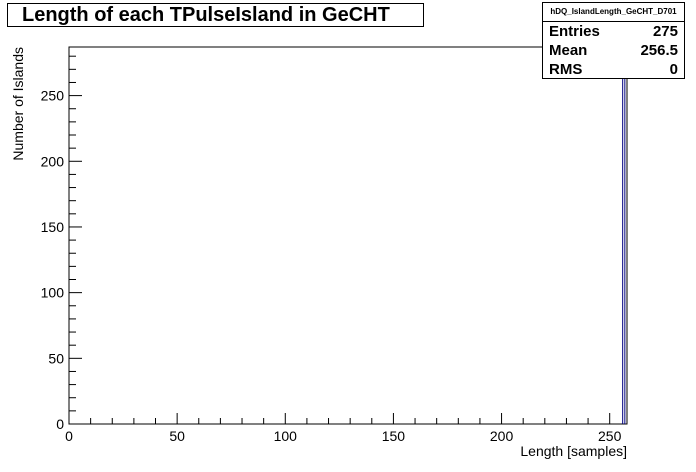 This screenshot has width=696, height=472. What do you see at coordinates (613, 31) in the screenshot?
I see `stats-row-entries: Entries 275` at bounding box center [613, 31].